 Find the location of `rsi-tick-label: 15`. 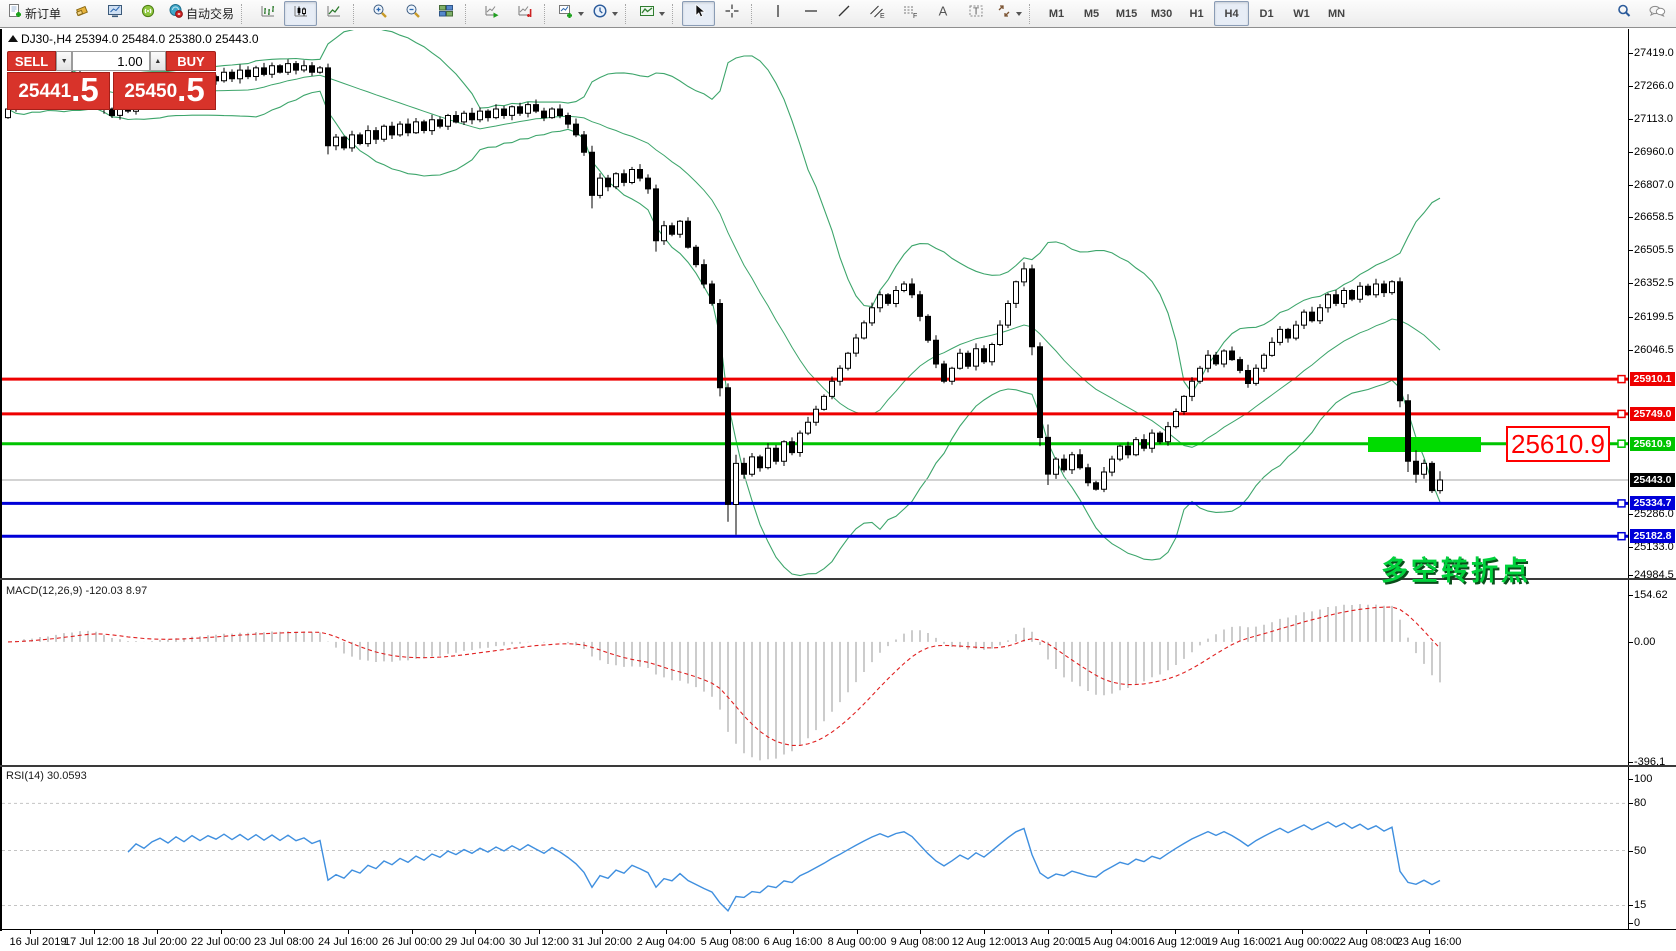

rsi-tick-label: 15 is located at coordinates (1640, 905).